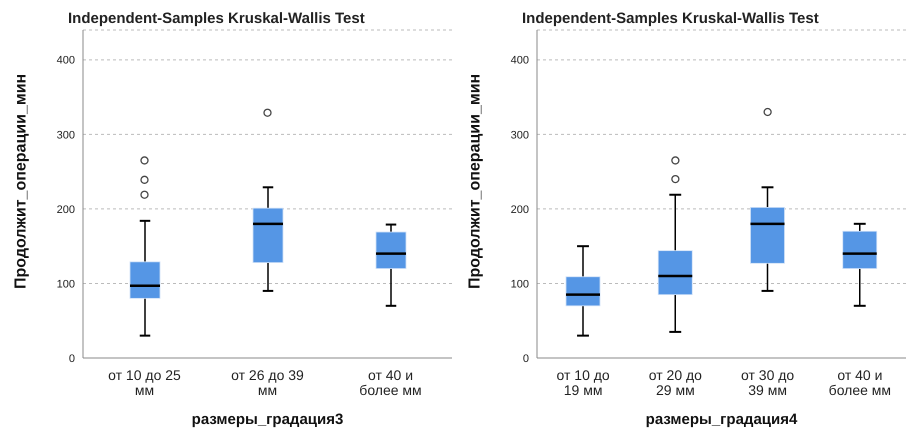 This screenshot has width=908, height=438. Describe the element at coordinates (145, 382) in the screenshot. I see `x-tick-label: от 10 до 25 мм` at that location.